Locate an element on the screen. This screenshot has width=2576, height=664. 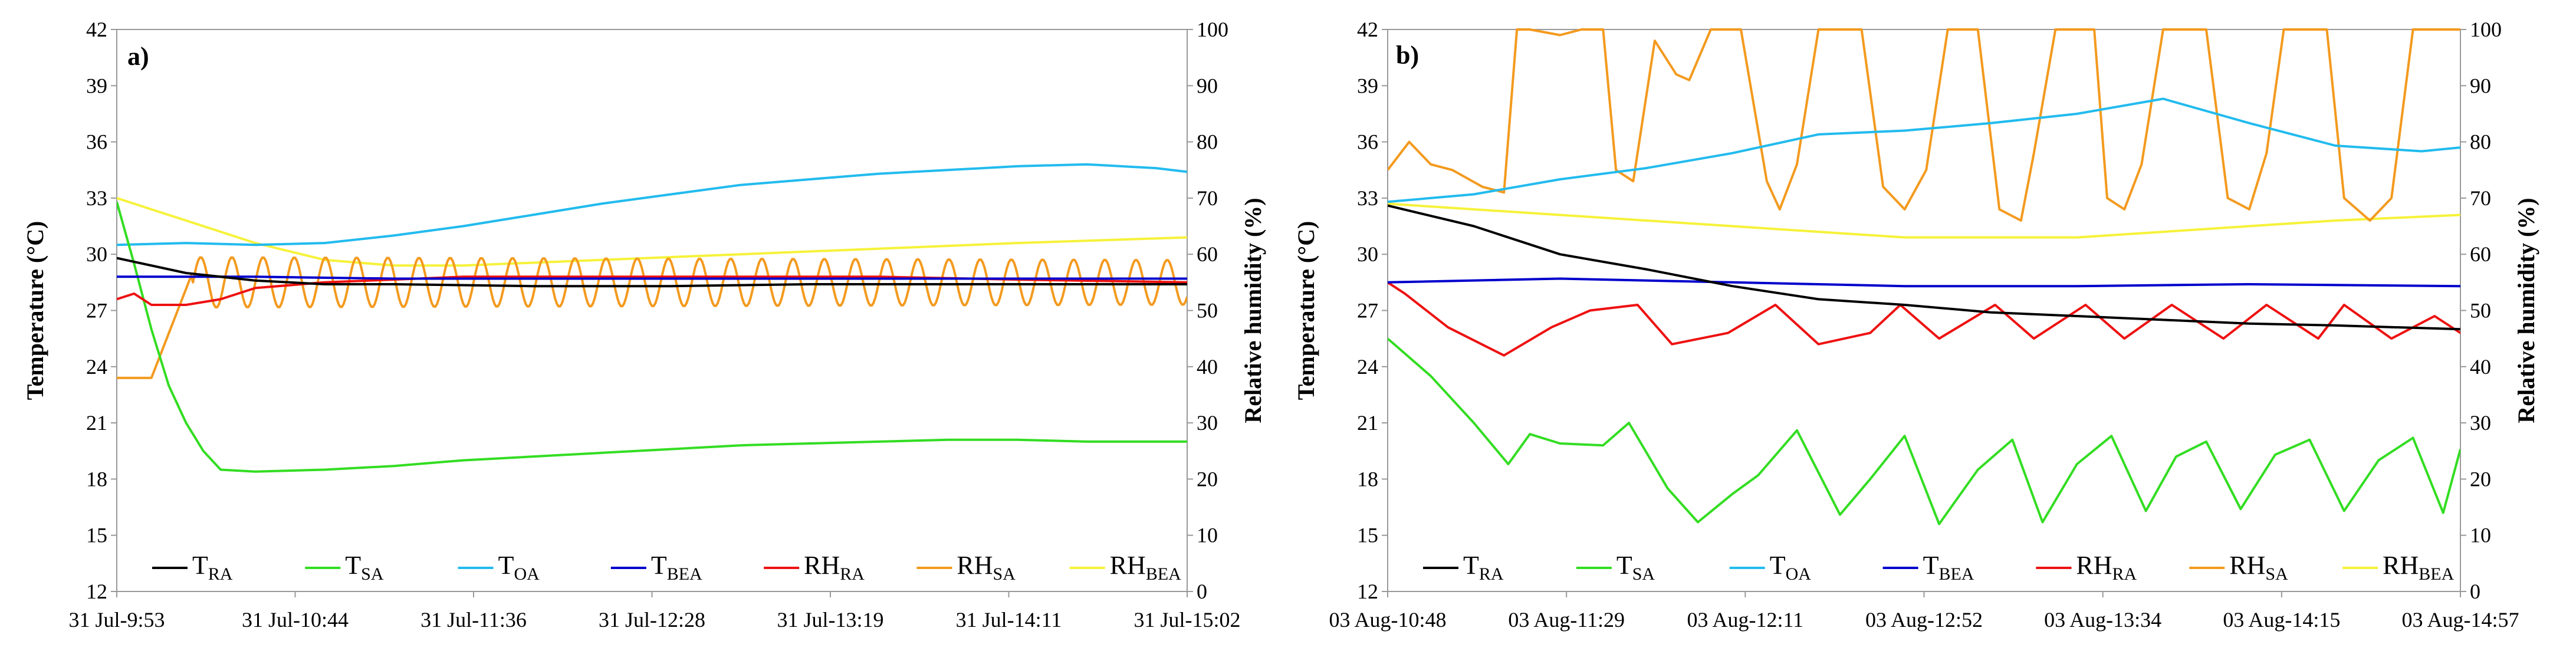
x-tick-label: 31 Jul-11:36 is located at coordinates (474, 620).